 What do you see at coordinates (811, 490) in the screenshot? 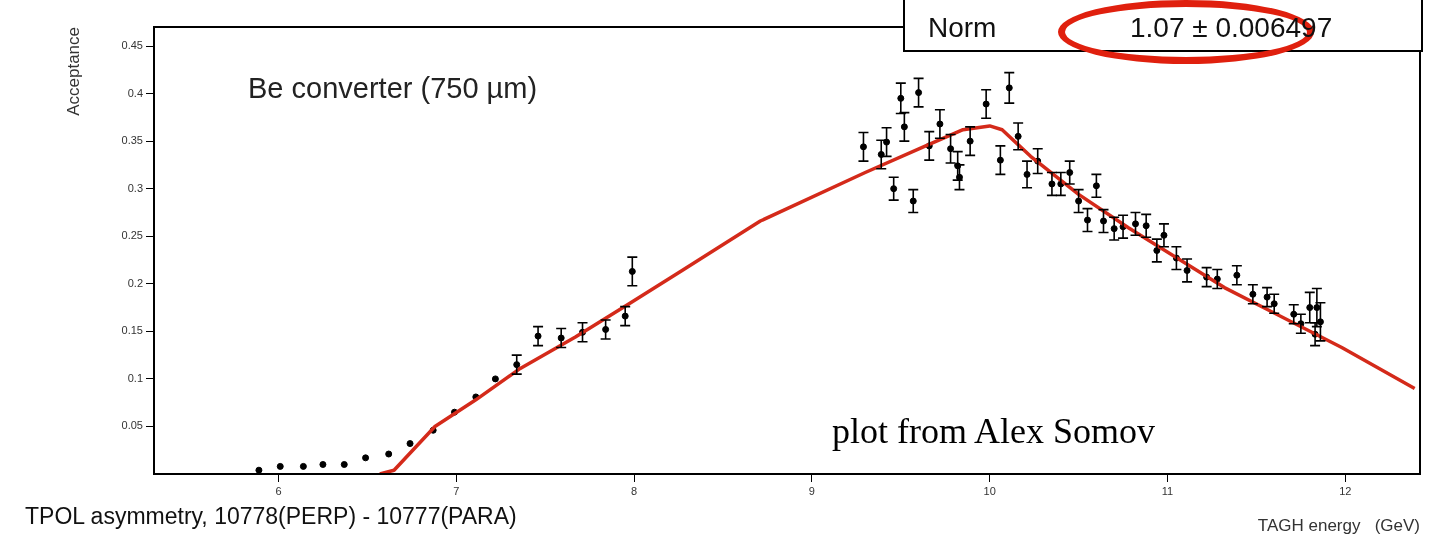
I see `x-tick-label: 9` at bounding box center [811, 490].